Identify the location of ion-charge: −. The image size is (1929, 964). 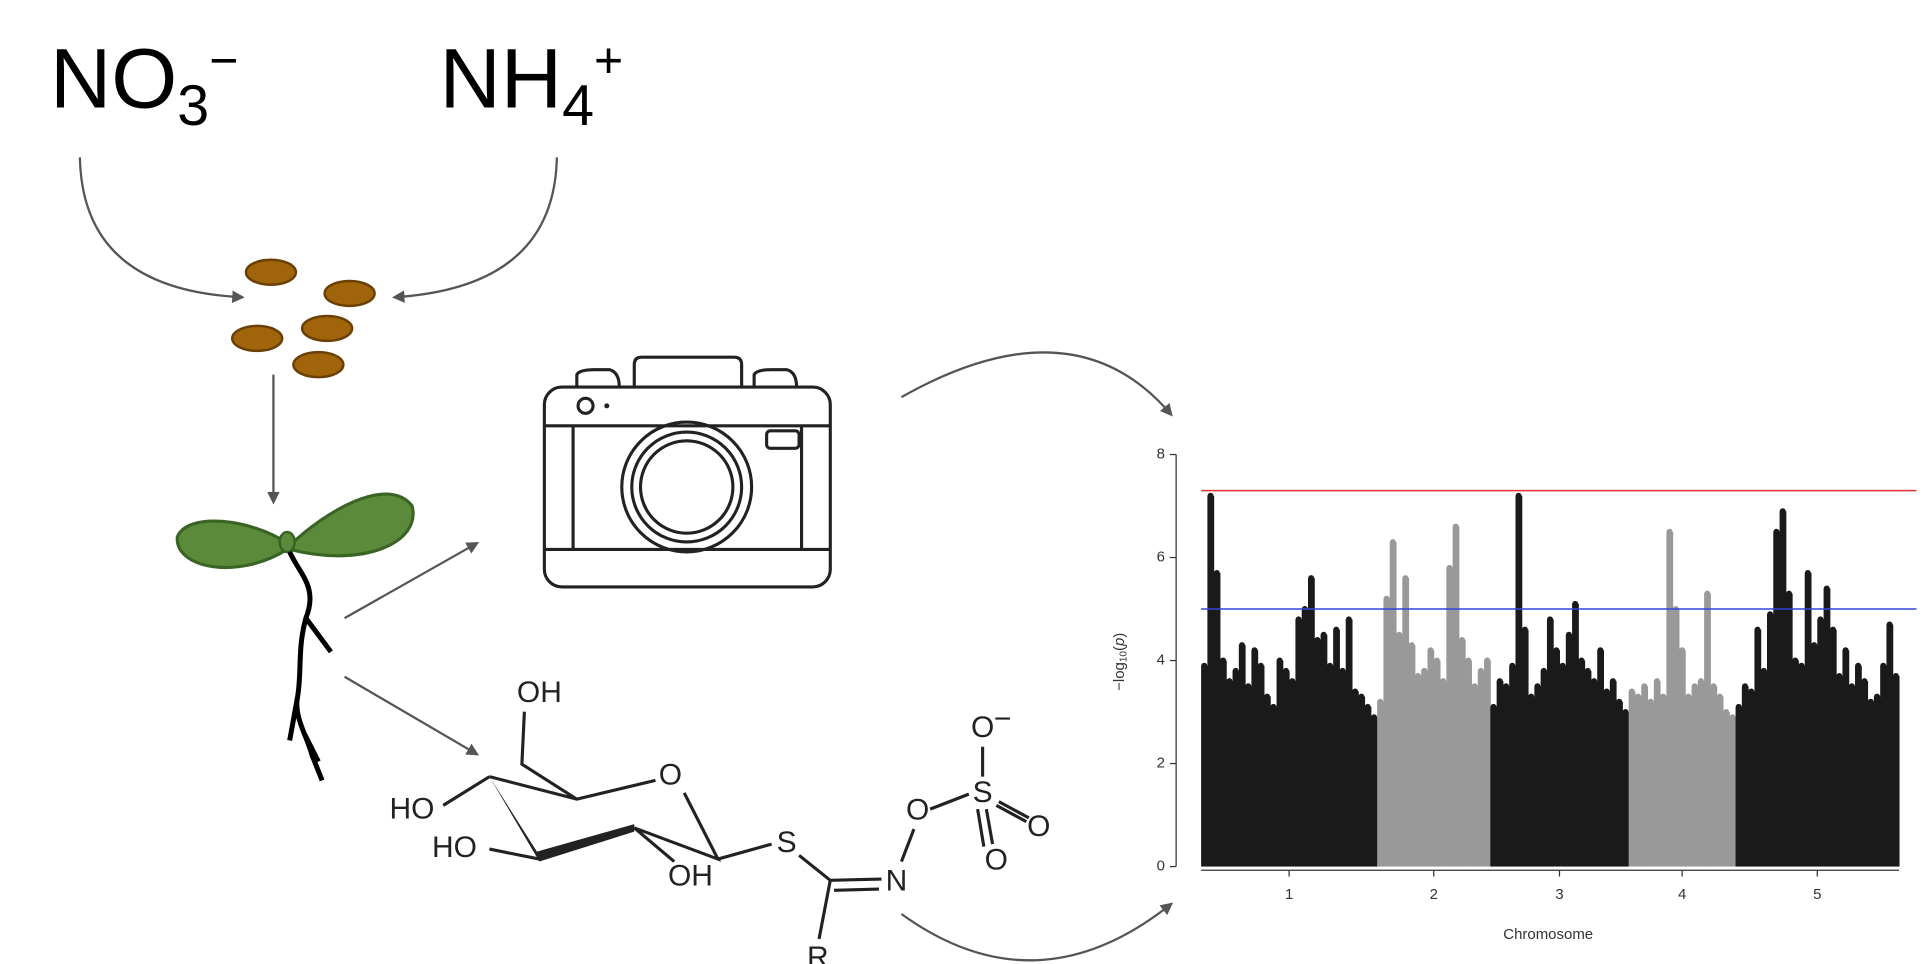
(223, 60).